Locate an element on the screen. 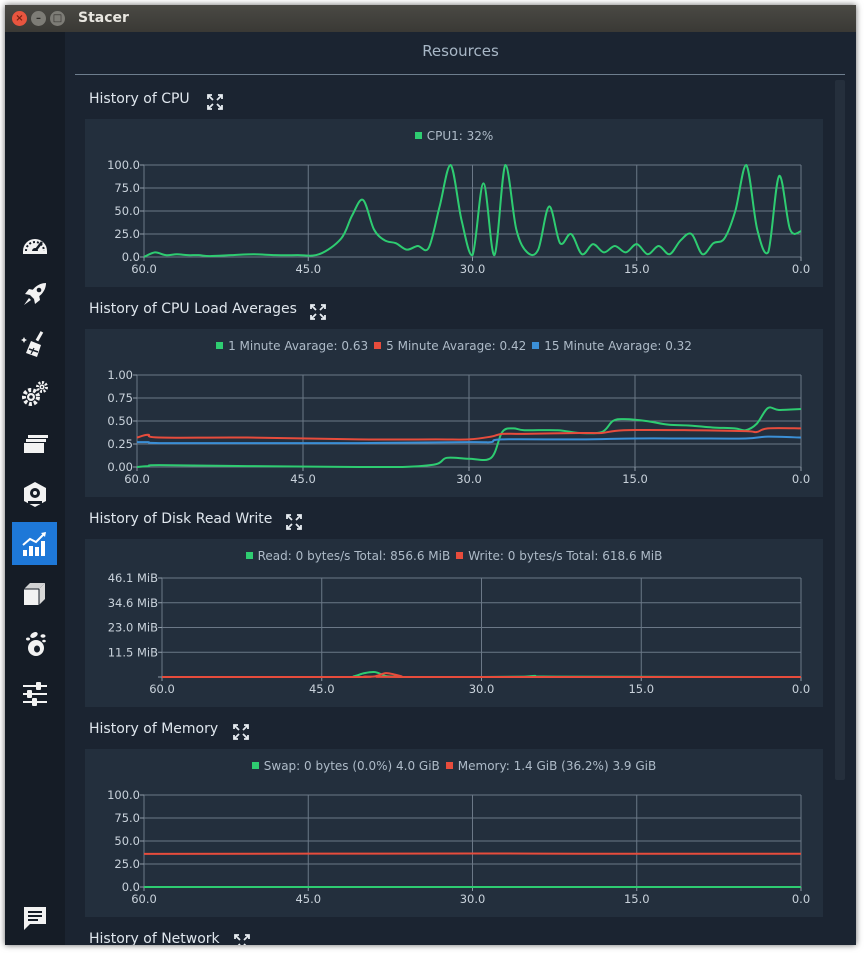 The width and height of the screenshot is (864, 953). header-divider is located at coordinates (460, 74).